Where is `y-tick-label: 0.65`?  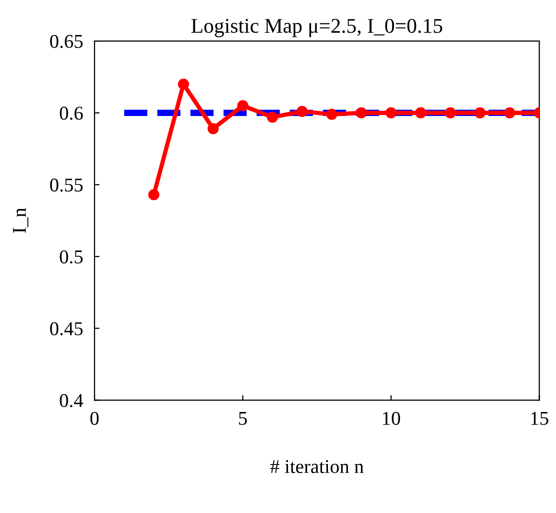
y-tick-label: 0.65 is located at coordinates (66, 41).